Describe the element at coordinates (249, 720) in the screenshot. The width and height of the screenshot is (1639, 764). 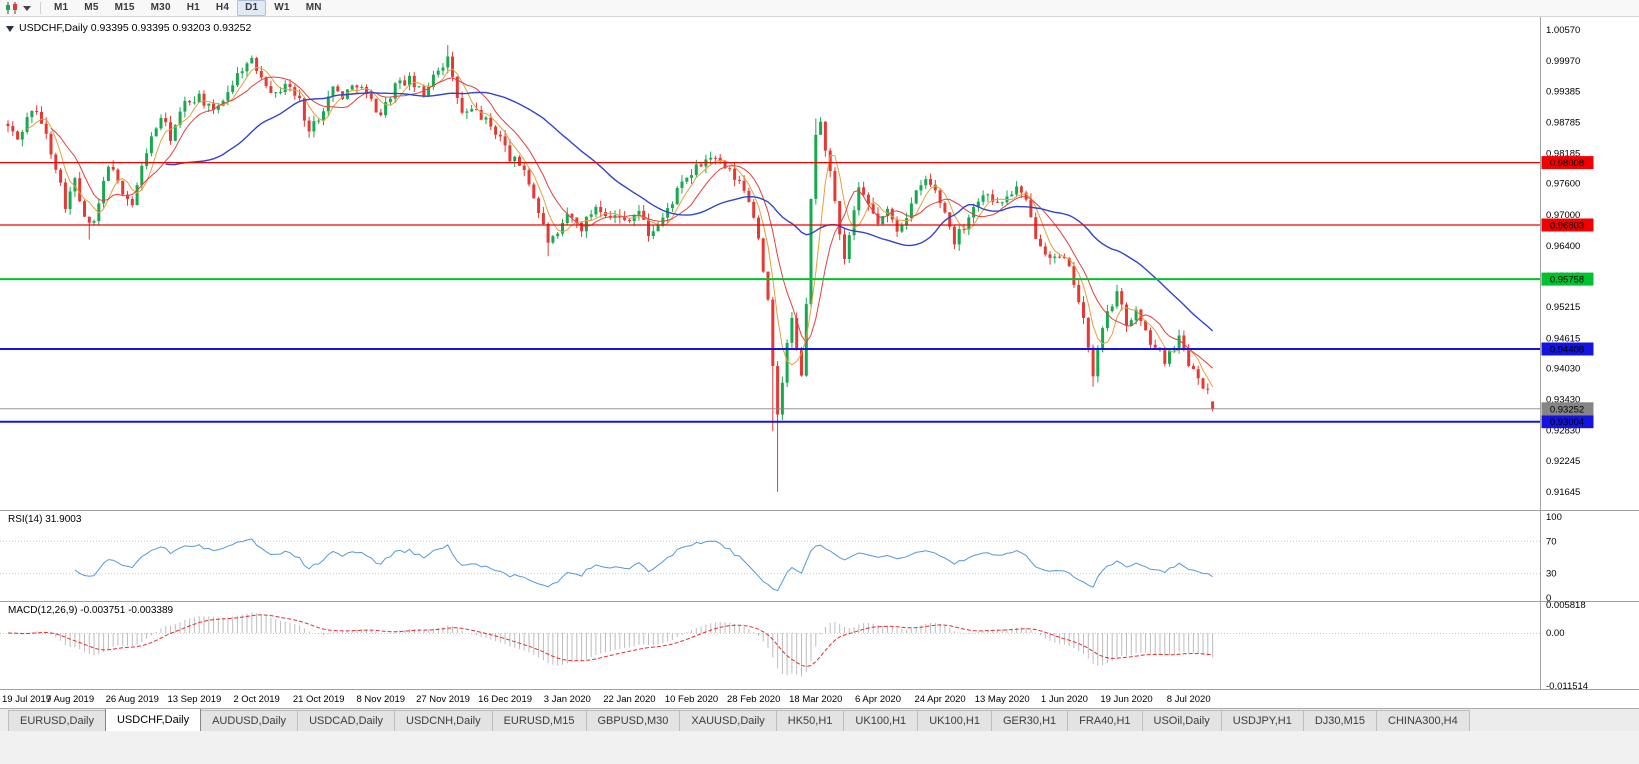
I see `chart-tab-audusd-daily: AUDUSD,Daily` at that location.